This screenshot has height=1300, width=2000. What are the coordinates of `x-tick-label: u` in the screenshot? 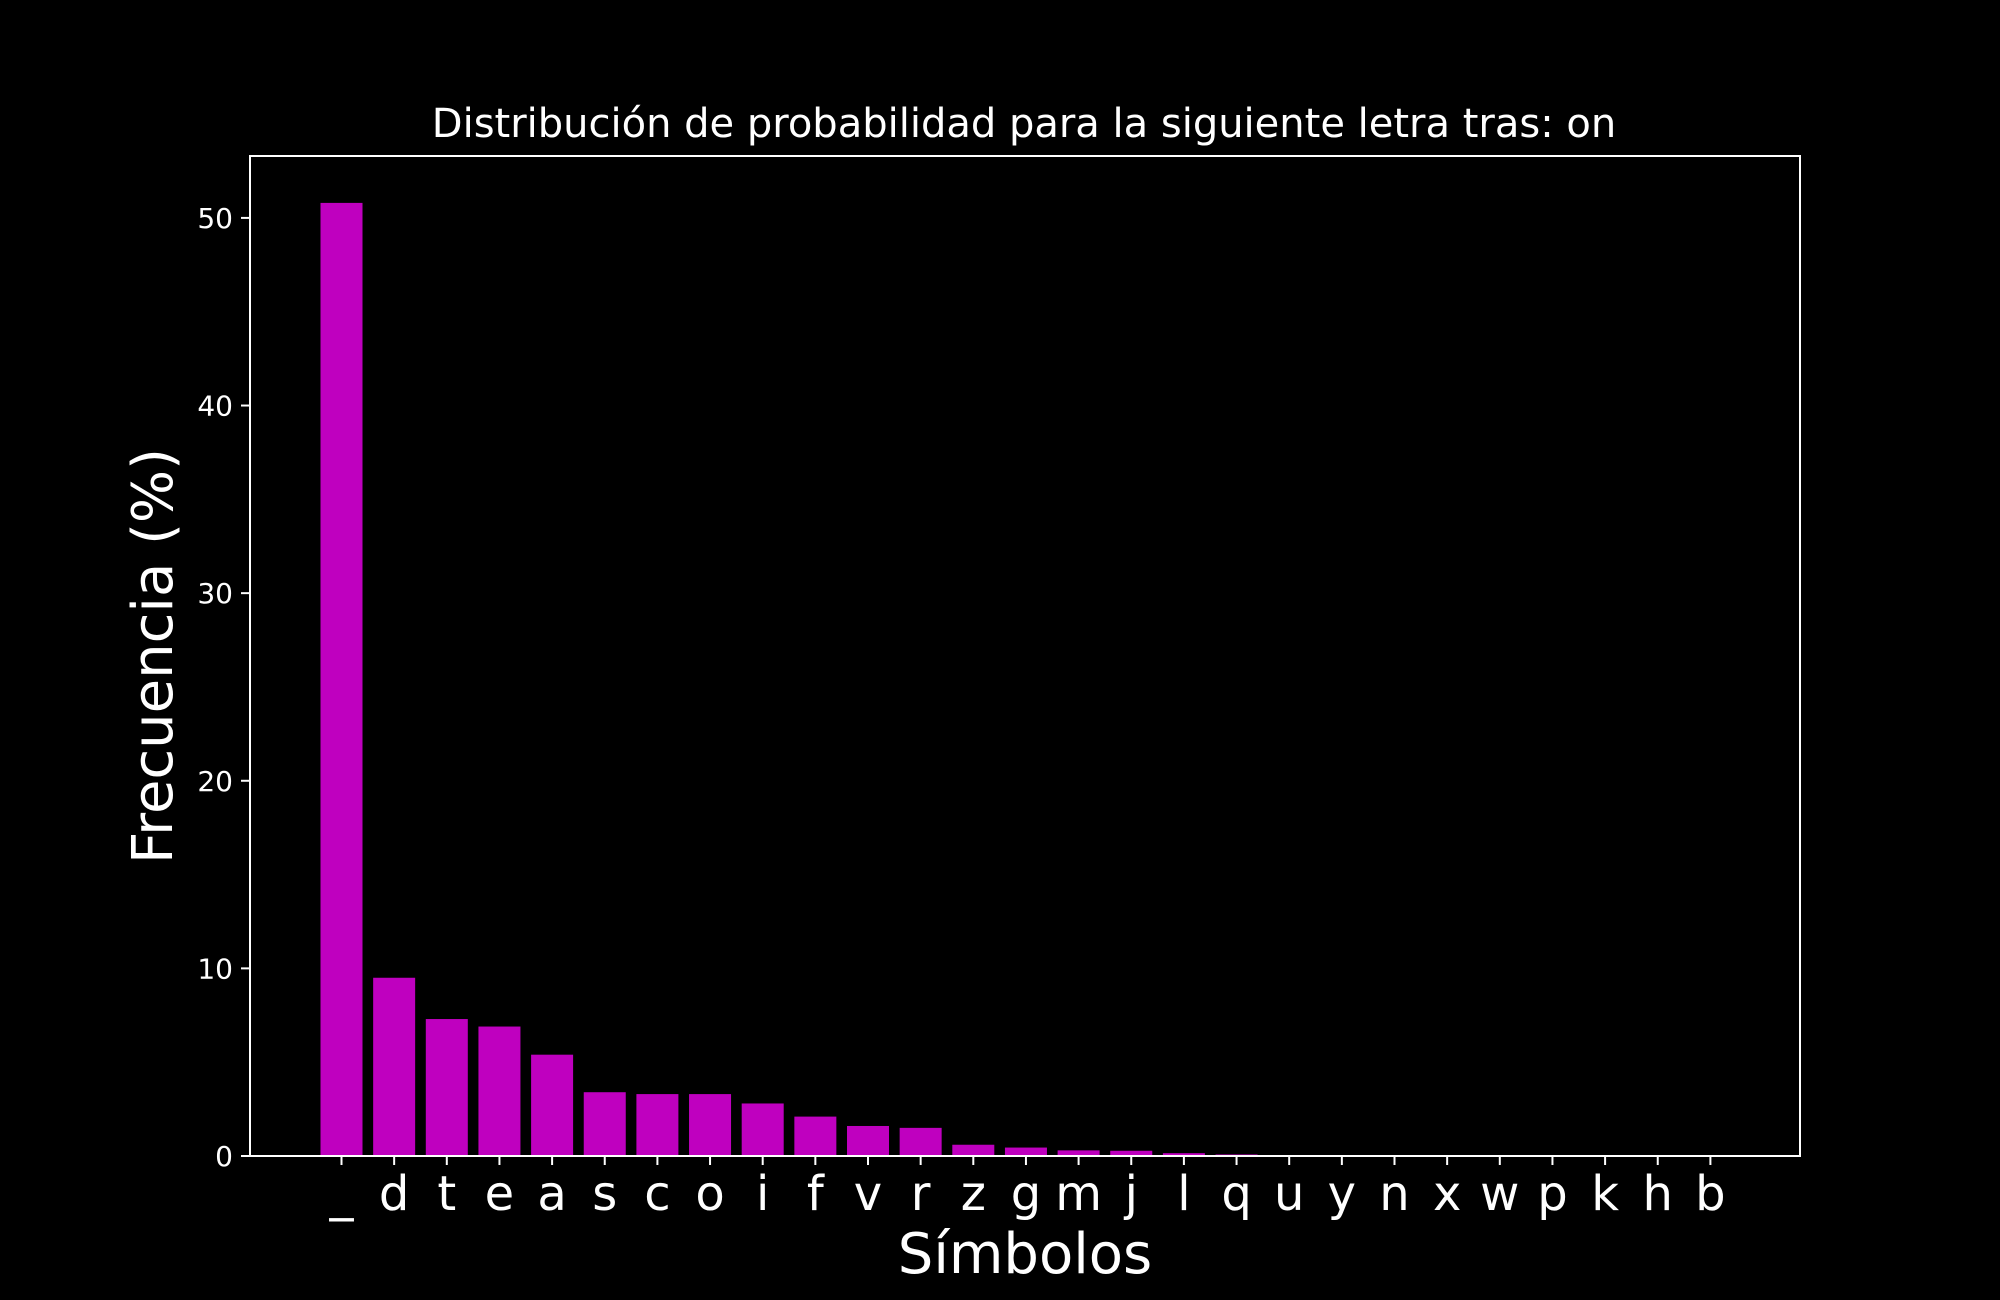 It's located at (1289, 1194).